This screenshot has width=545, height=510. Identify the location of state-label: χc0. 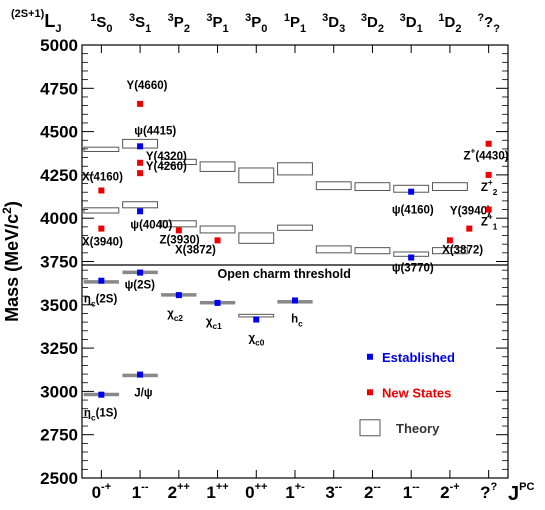
(257, 340).